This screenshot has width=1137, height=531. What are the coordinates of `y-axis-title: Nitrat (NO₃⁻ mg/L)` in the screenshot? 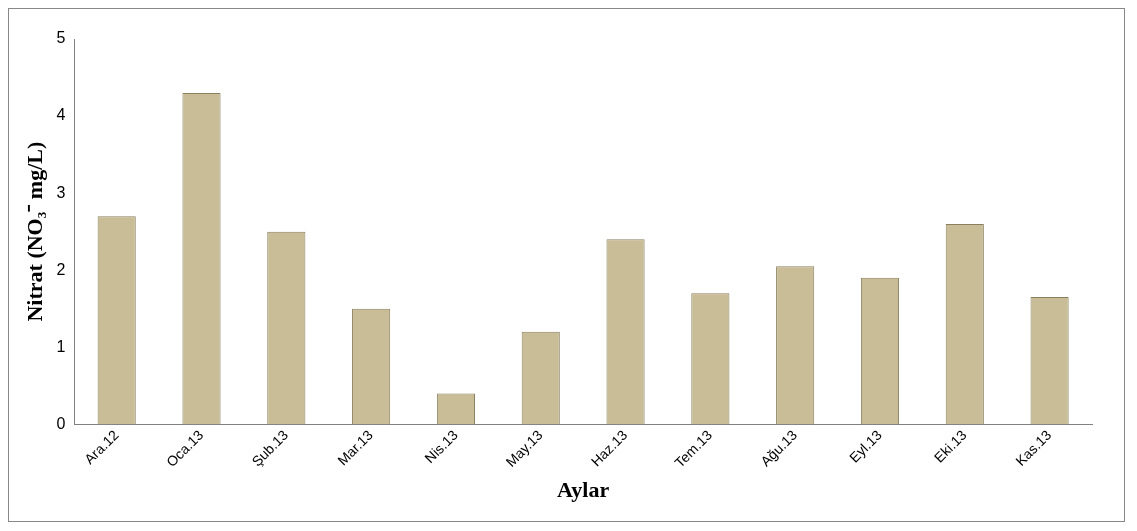 It's located at (34, 231).